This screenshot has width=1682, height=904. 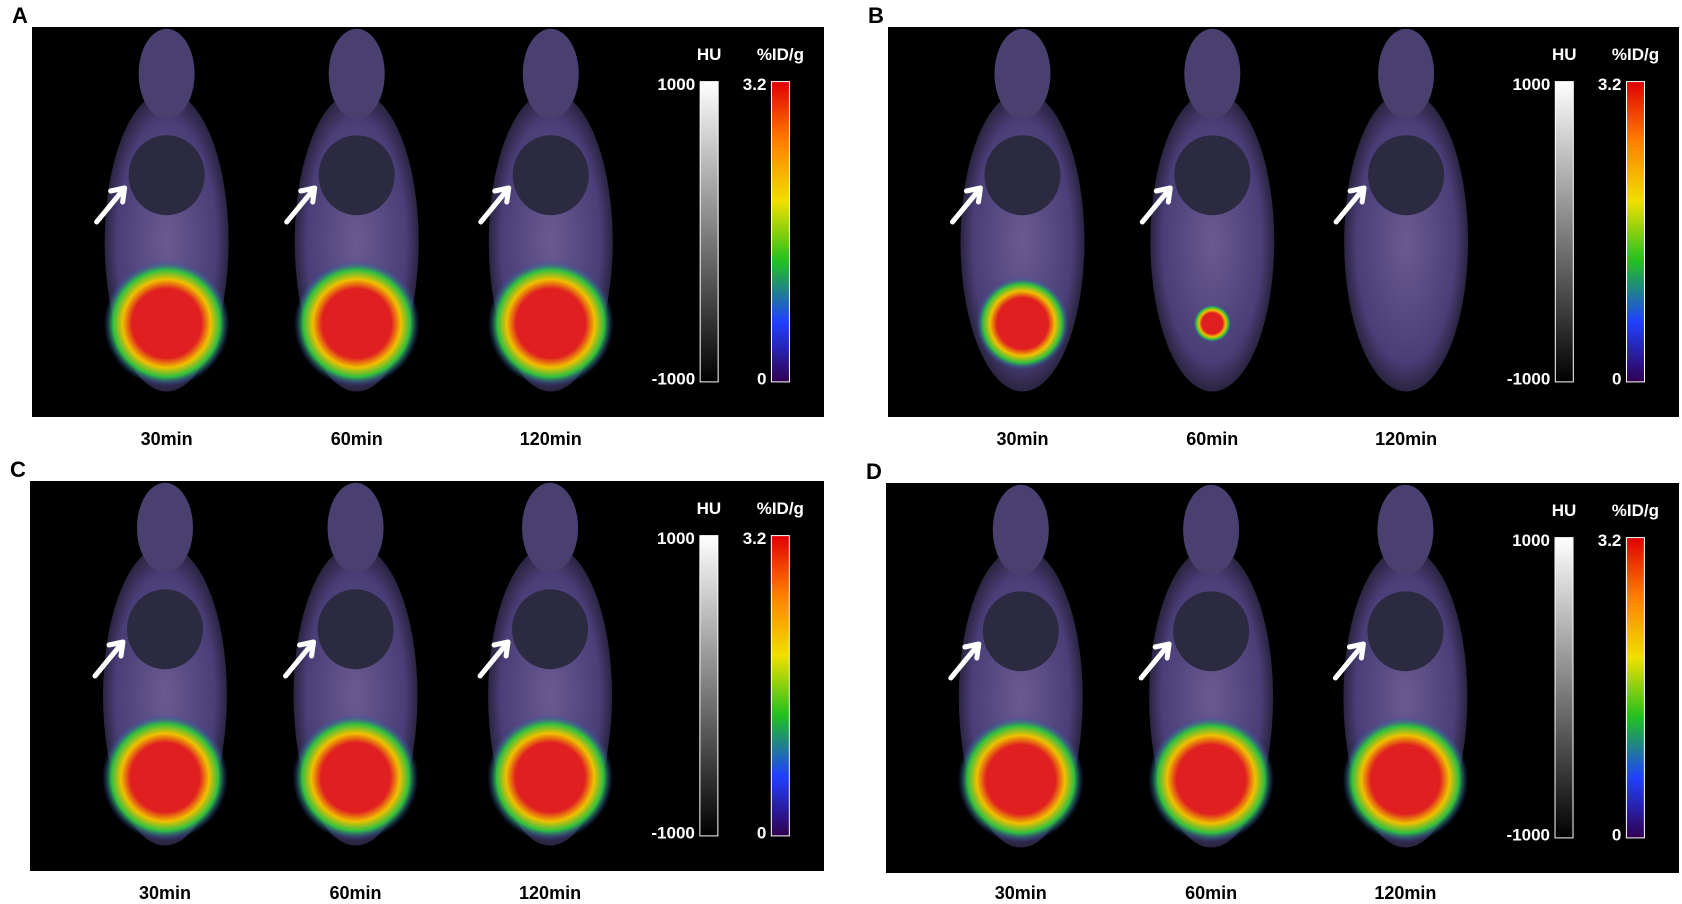 What do you see at coordinates (20, 15) in the screenshot?
I see `panel-label: A` at bounding box center [20, 15].